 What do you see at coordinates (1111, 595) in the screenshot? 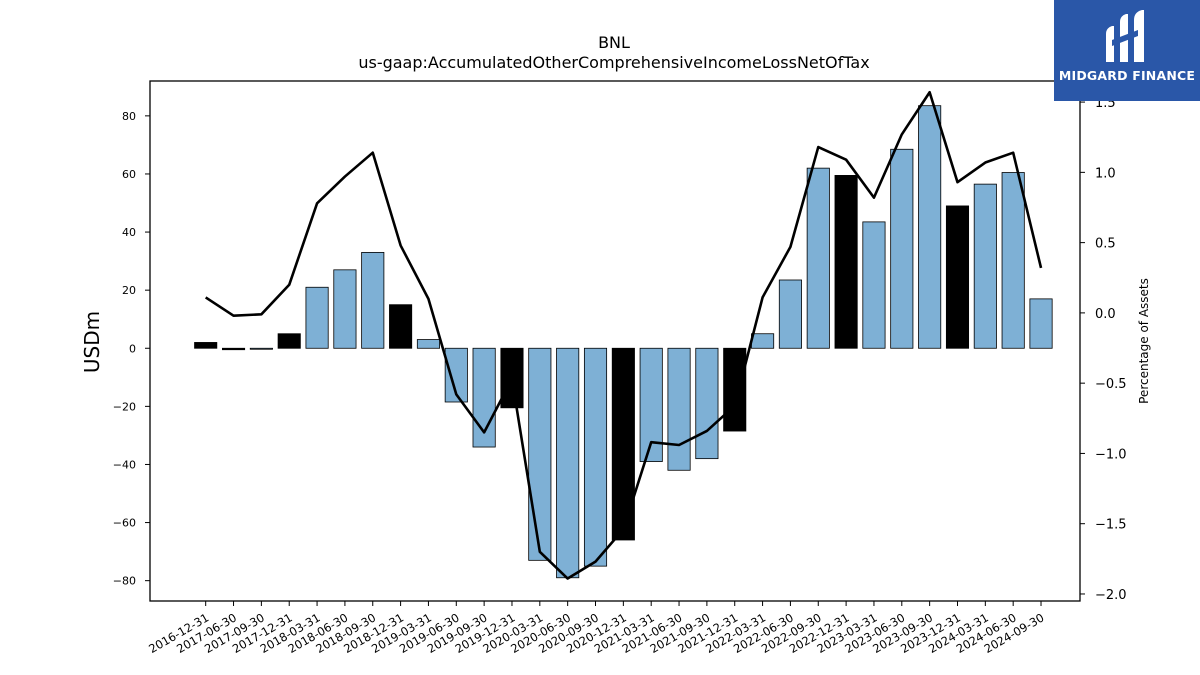
I see `y2-tick-label: −2.0` at bounding box center [1111, 595].